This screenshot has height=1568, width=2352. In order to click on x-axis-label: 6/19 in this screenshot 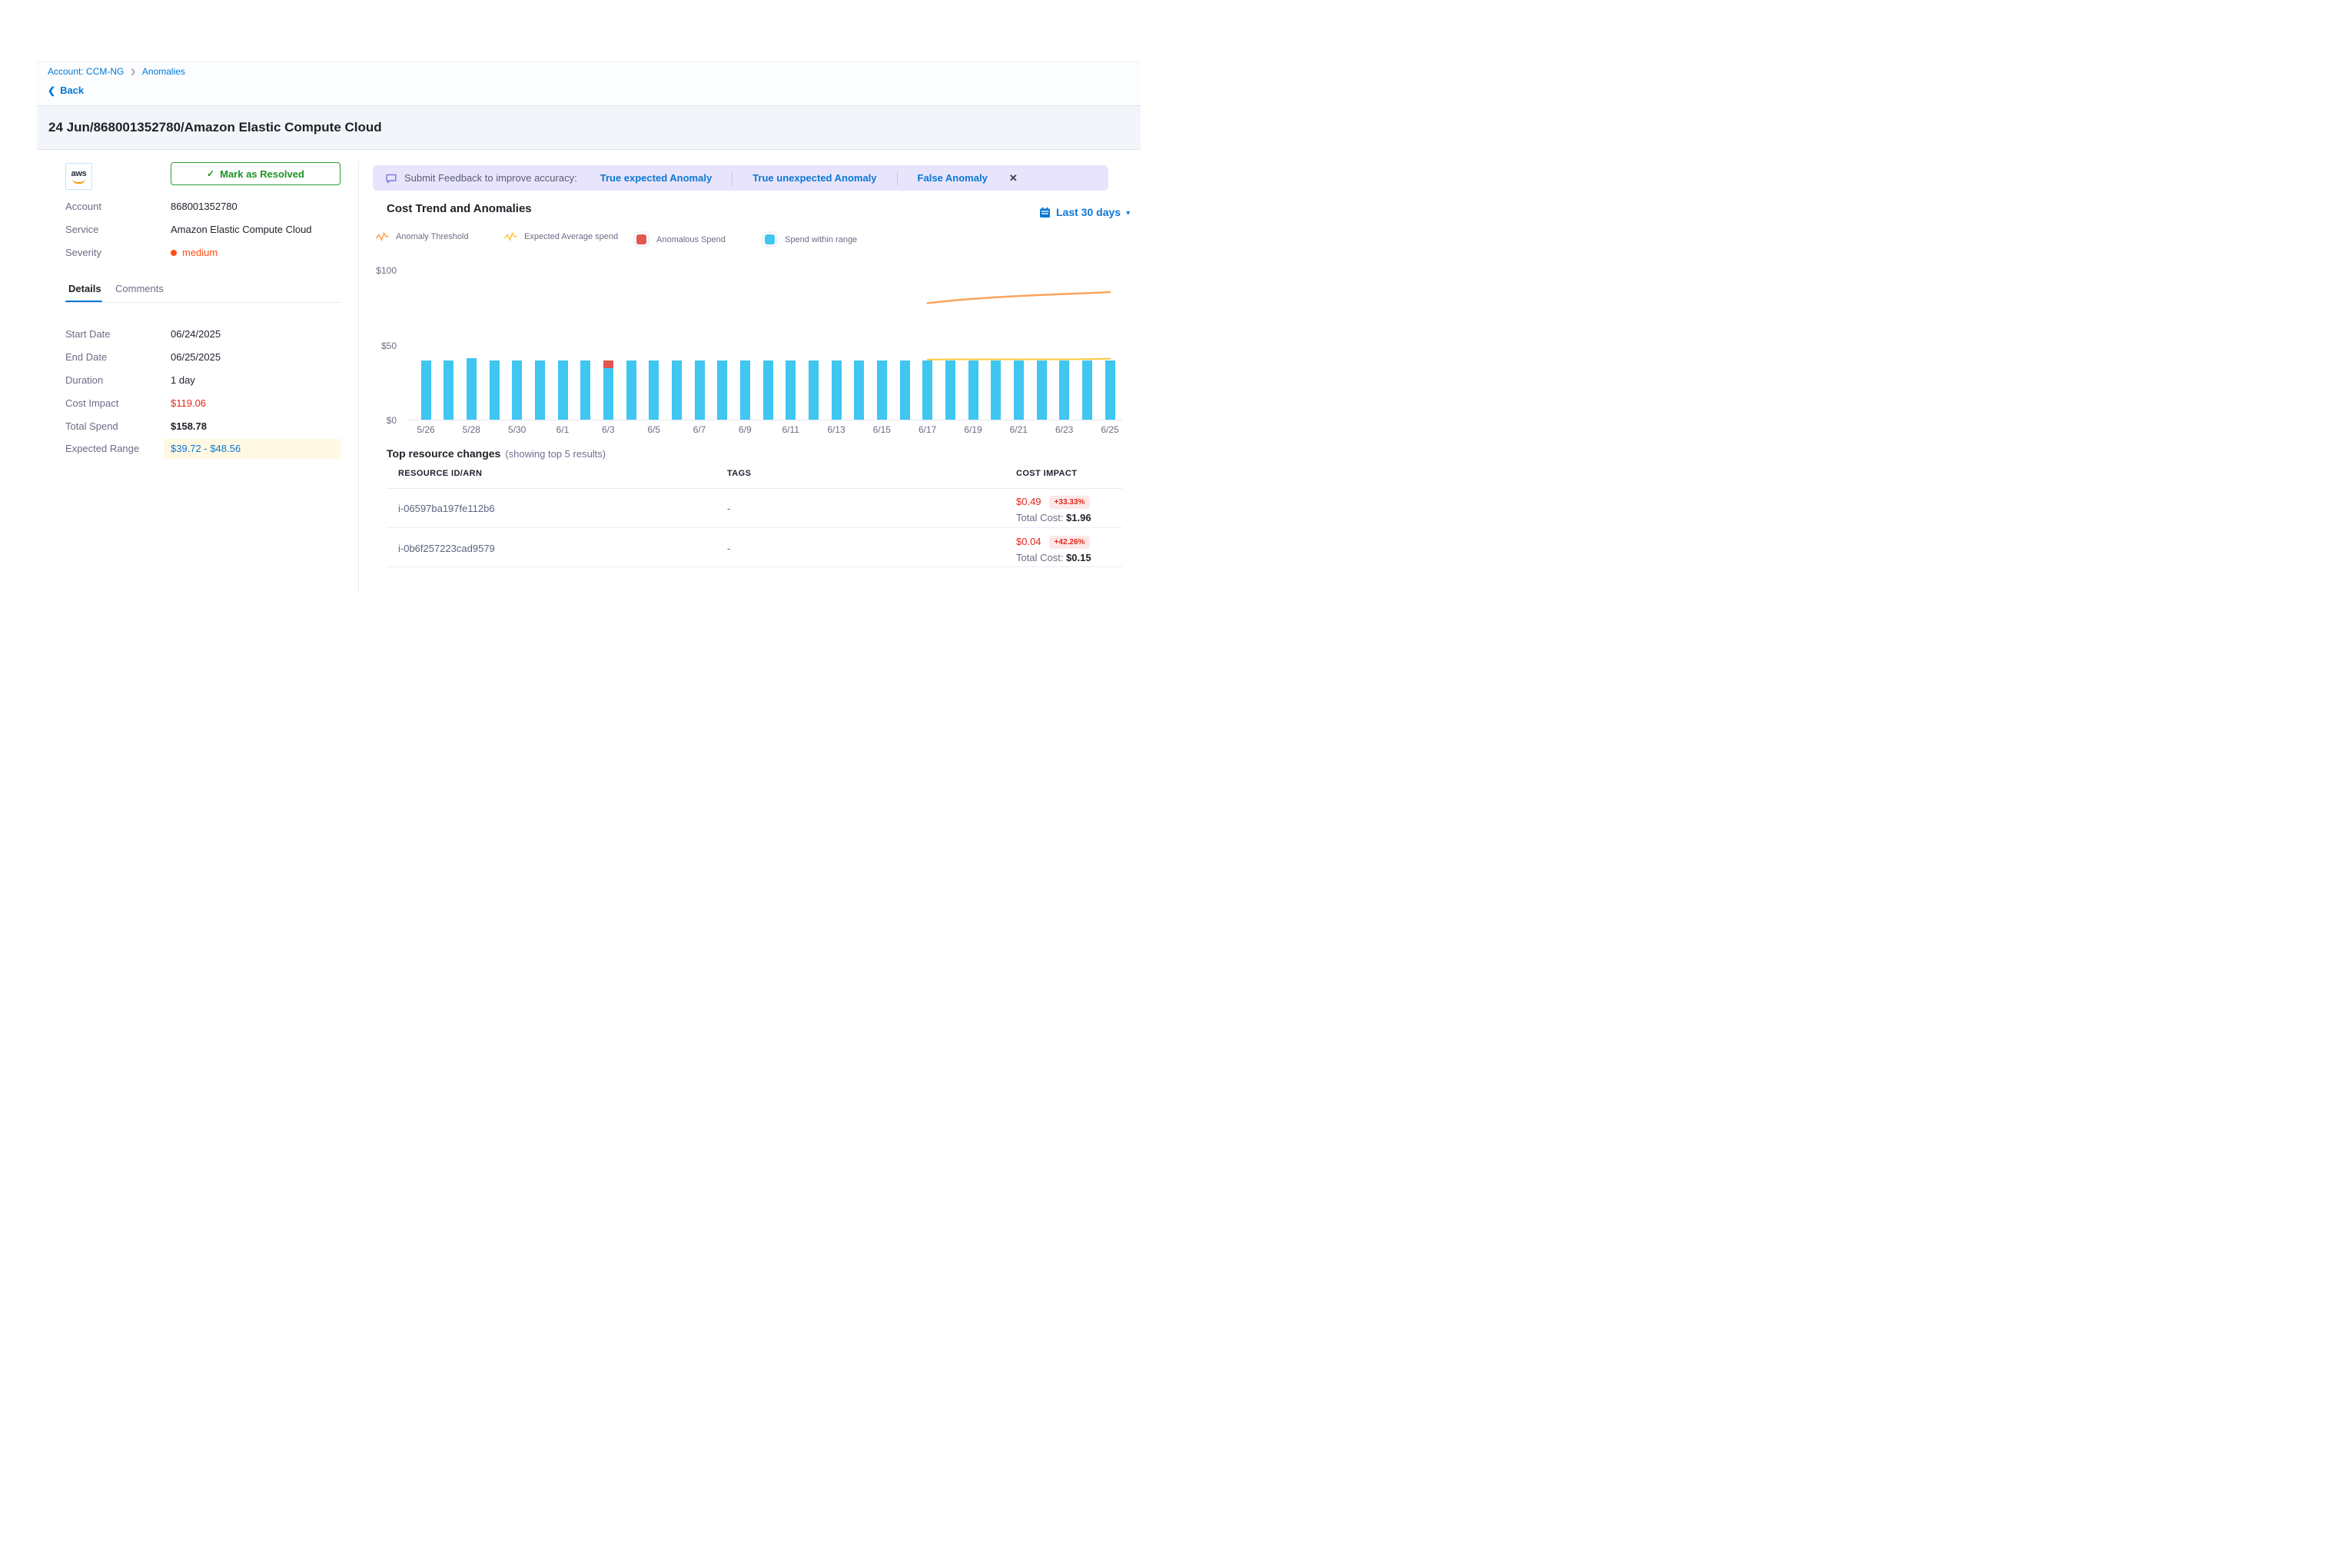, I will do `click(973, 429)`.